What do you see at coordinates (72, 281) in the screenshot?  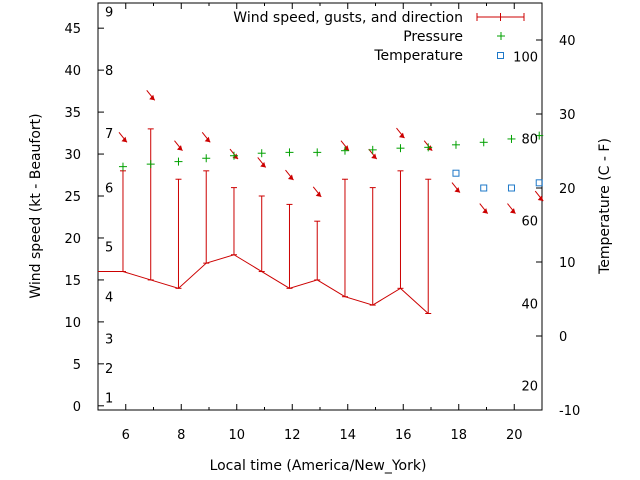 I see `y-tick-label: 15` at bounding box center [72, 281].